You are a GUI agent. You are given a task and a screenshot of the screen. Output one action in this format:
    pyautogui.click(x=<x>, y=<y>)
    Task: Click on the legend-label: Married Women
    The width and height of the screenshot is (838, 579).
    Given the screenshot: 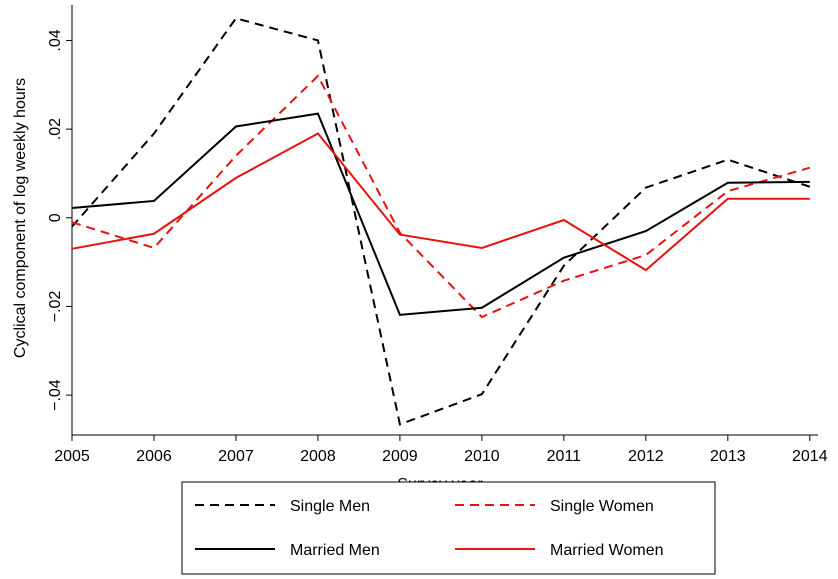 What is the action you would take?
    pyautogui.click(x=607, y=550)
    